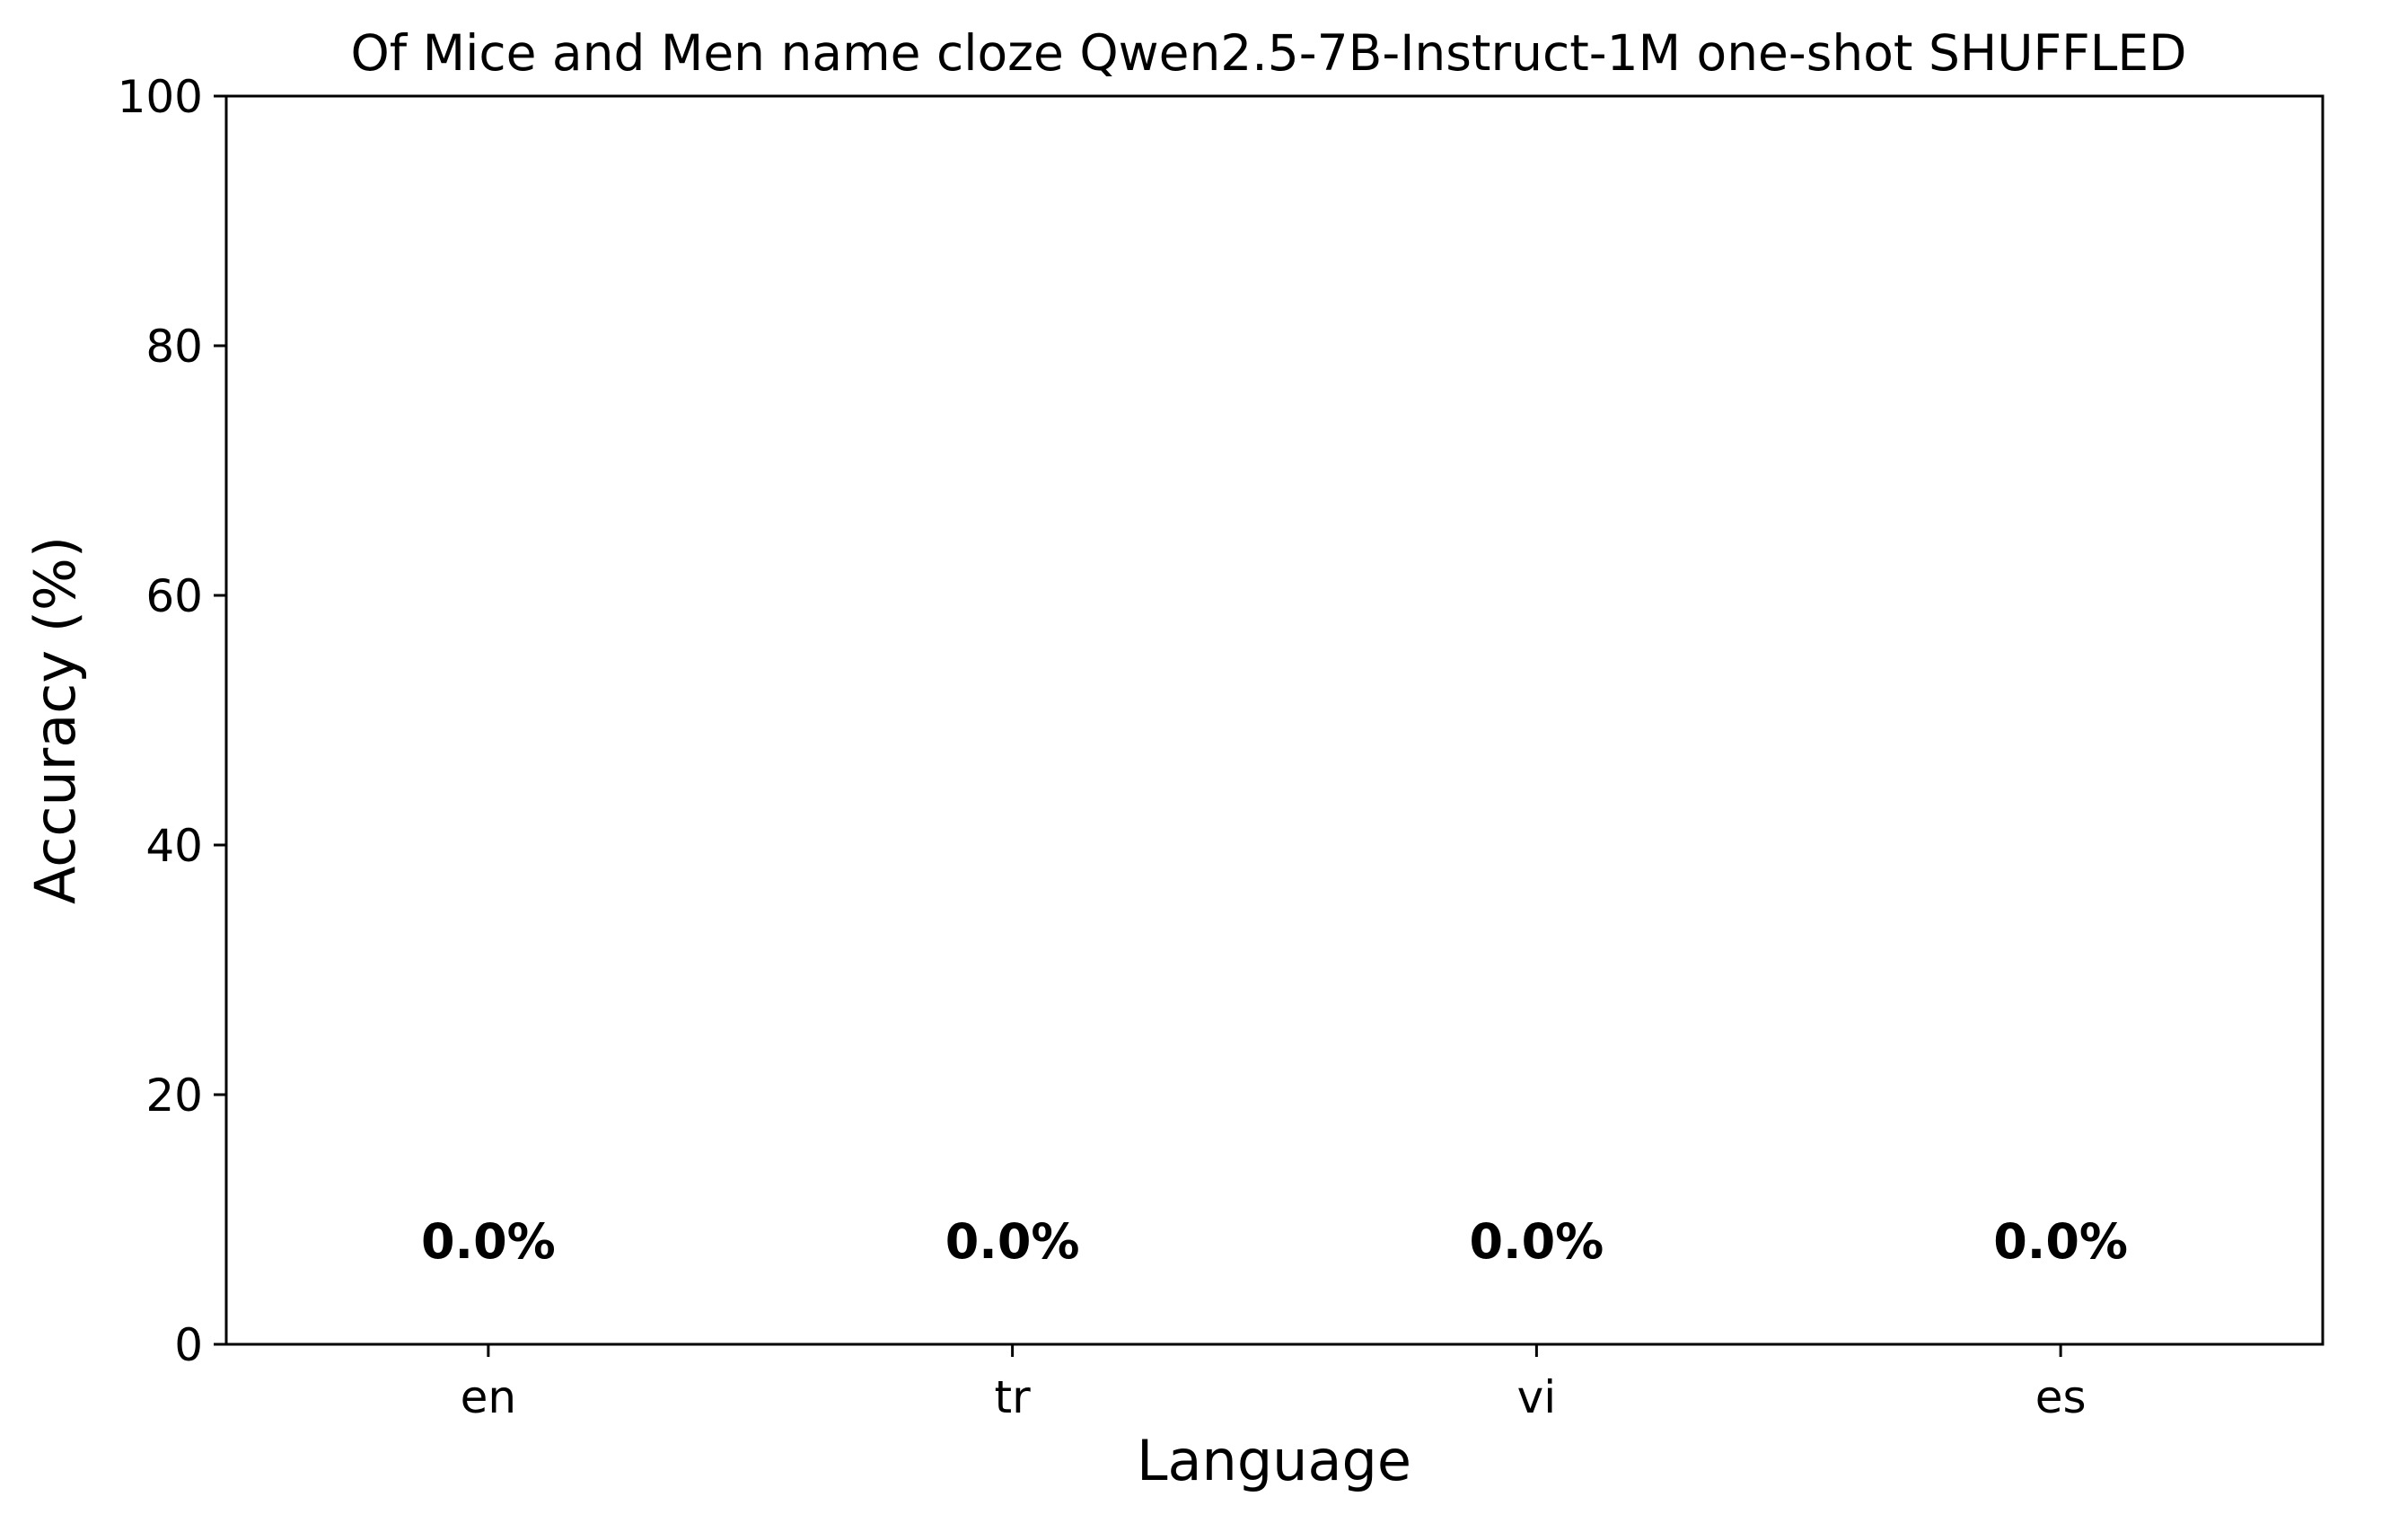 This screenshot has width=2408, height=1523. Describe the element at coordinates (174, 1096) in the screenshot. I see `y-tick-label: 20` at that location.